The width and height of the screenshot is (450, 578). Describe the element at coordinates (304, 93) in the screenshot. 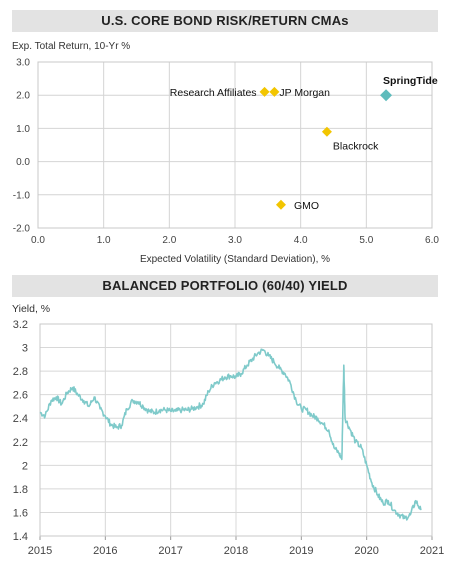

I see `point-label-jp-morgan: JP Morgan` at that location.